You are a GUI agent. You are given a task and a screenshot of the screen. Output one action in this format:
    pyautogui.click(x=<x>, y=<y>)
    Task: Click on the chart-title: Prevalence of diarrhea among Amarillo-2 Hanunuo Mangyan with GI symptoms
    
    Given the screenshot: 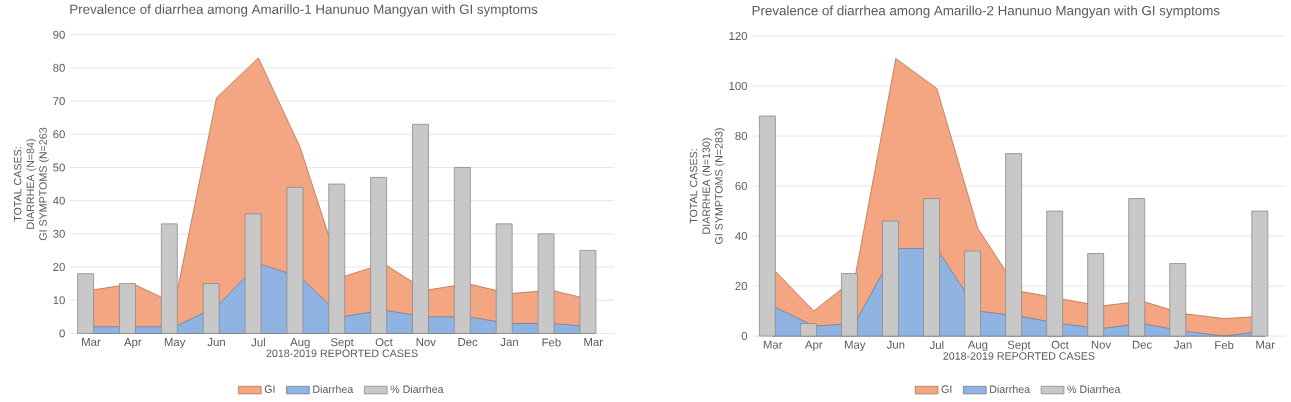 What is the action you would take?
    pyautogui.click(x=986, y=11)
    